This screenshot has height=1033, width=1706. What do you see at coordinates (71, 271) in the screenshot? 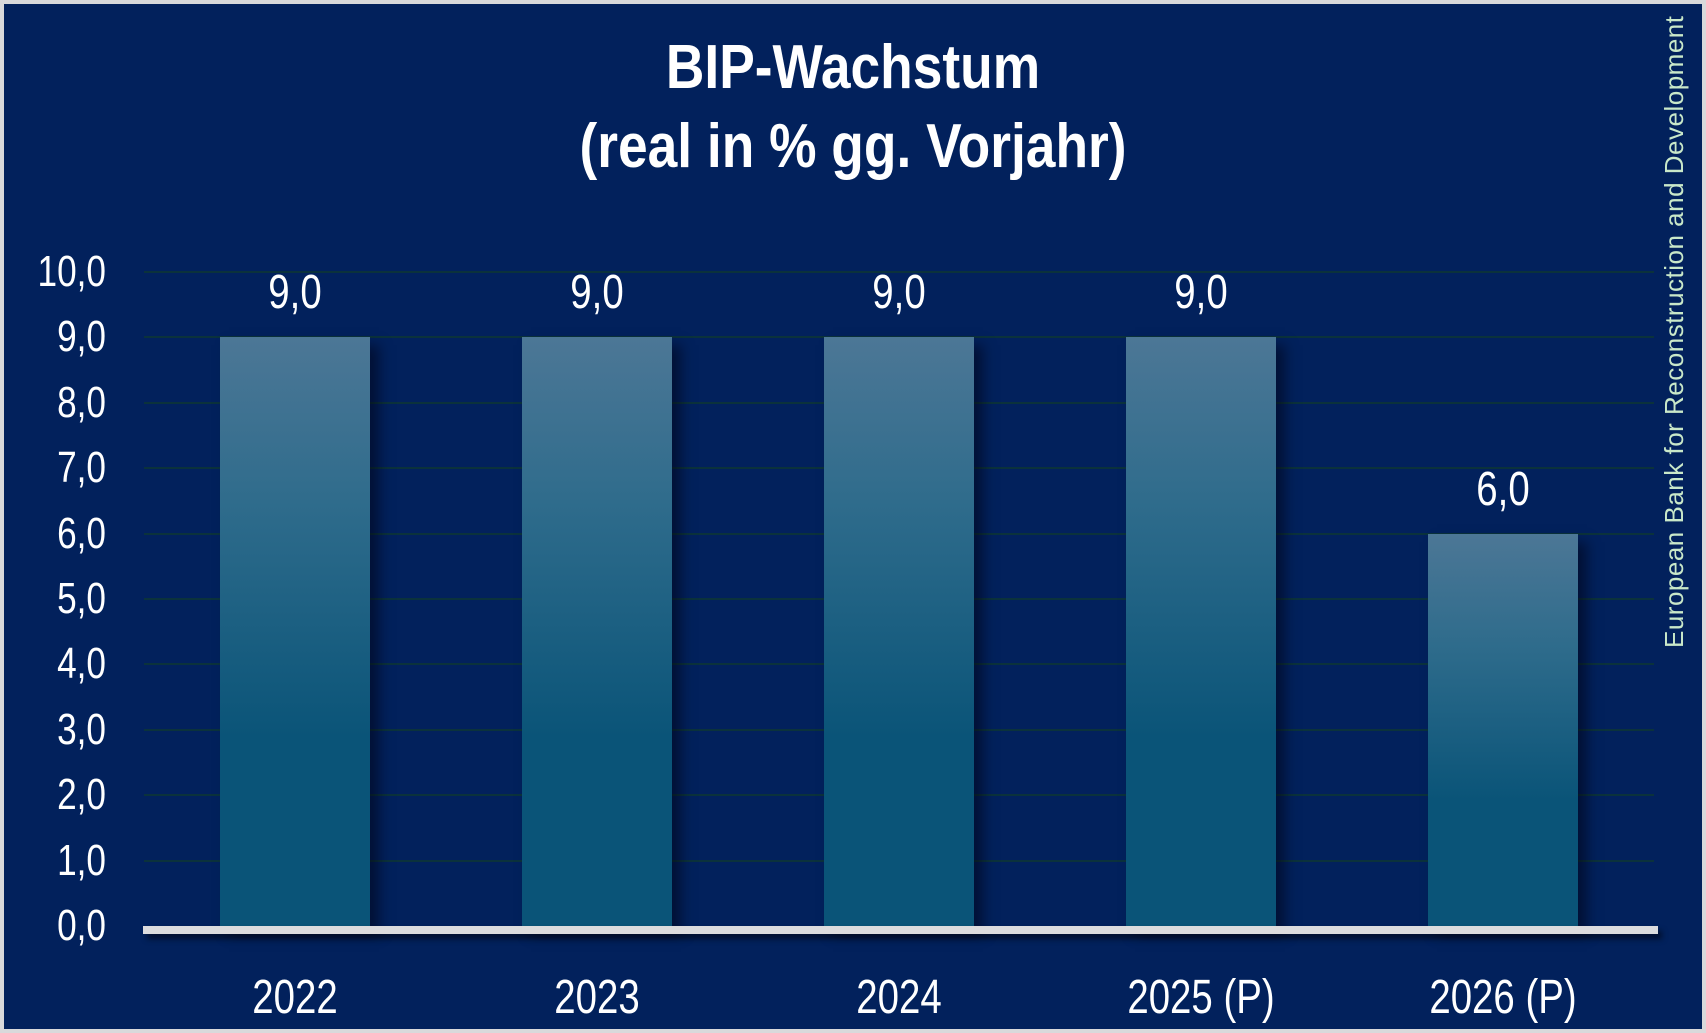
I see `y-tick-label: 10,0` at bounding box center [71, 271].